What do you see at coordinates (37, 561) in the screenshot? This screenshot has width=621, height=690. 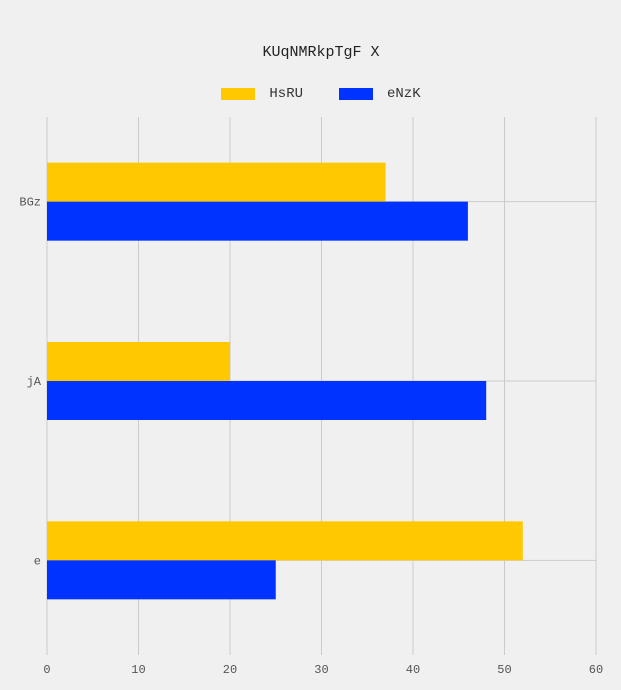 I see `y-tick-label: e` at bounding box center [37, 561].